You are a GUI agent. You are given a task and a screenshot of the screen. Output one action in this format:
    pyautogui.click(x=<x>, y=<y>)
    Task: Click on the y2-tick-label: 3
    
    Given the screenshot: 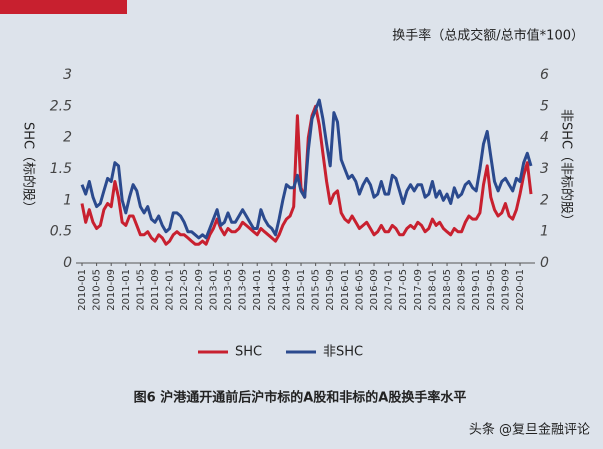 What is the action you would take?
    pyautogui.click(x=544, y=169)
    